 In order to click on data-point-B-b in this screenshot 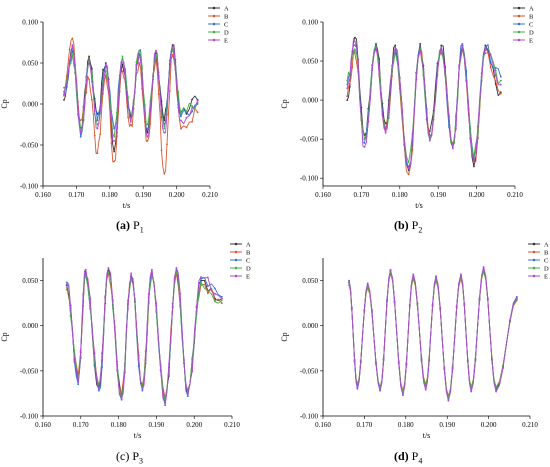, I will do `click(408, 174)`.